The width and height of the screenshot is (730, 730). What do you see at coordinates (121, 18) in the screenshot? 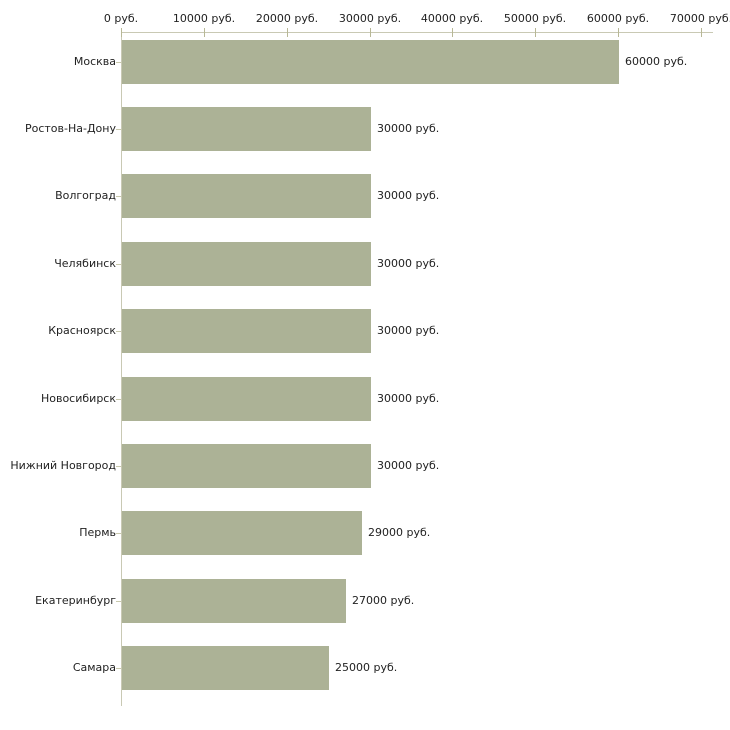
I see `x-axis-tick-label: 0 руб.` at bounding box center [121, 18].